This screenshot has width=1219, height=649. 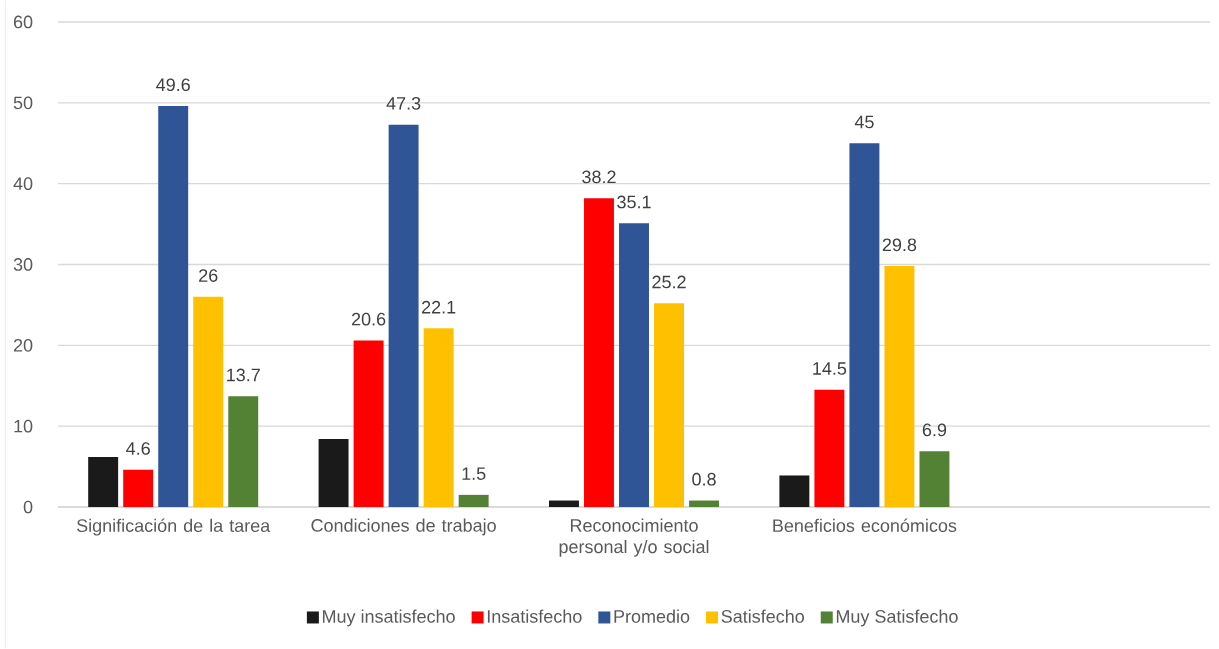 What do you see at coordinates (23, 264) in the screenshot?
I see `y-tick-label: 30` at bounding box center [23, 264].